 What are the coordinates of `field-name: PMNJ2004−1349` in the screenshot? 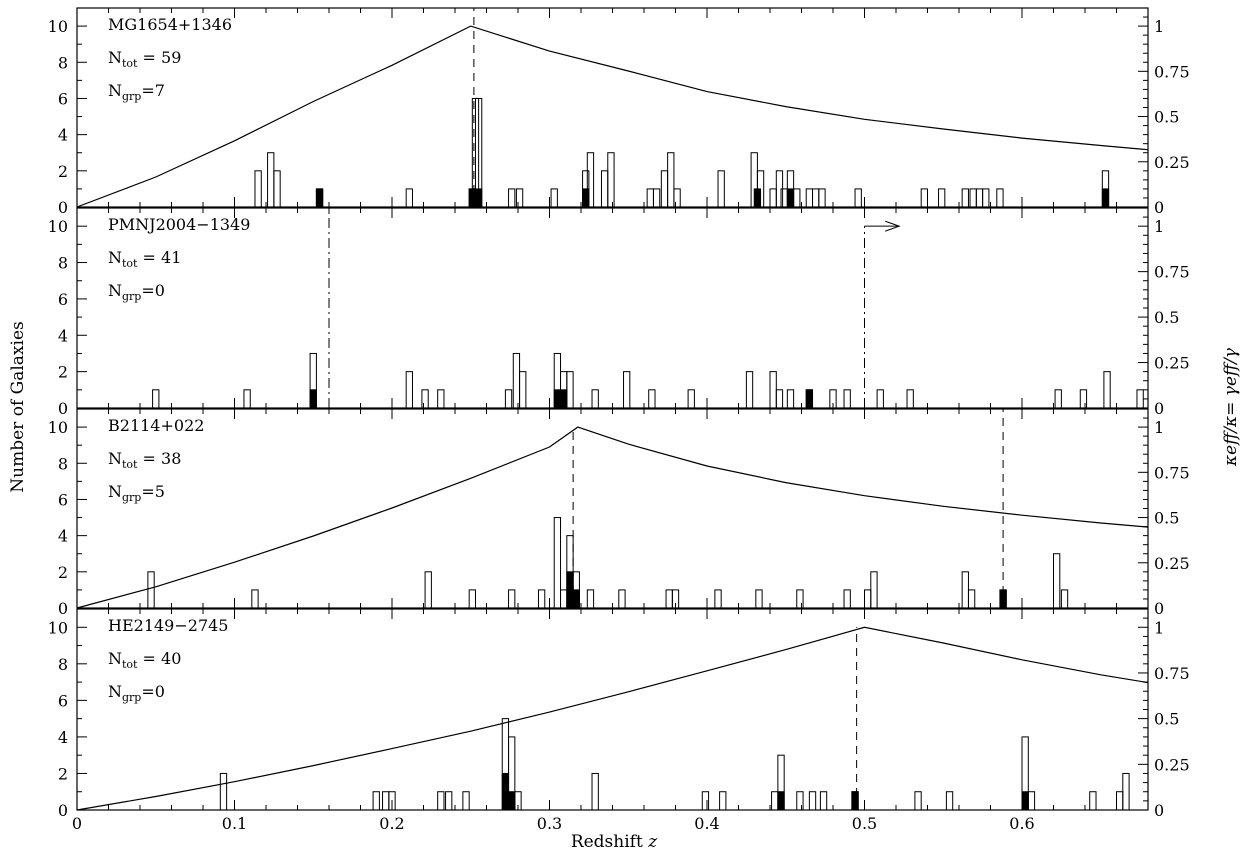 It's located at (179, 224).